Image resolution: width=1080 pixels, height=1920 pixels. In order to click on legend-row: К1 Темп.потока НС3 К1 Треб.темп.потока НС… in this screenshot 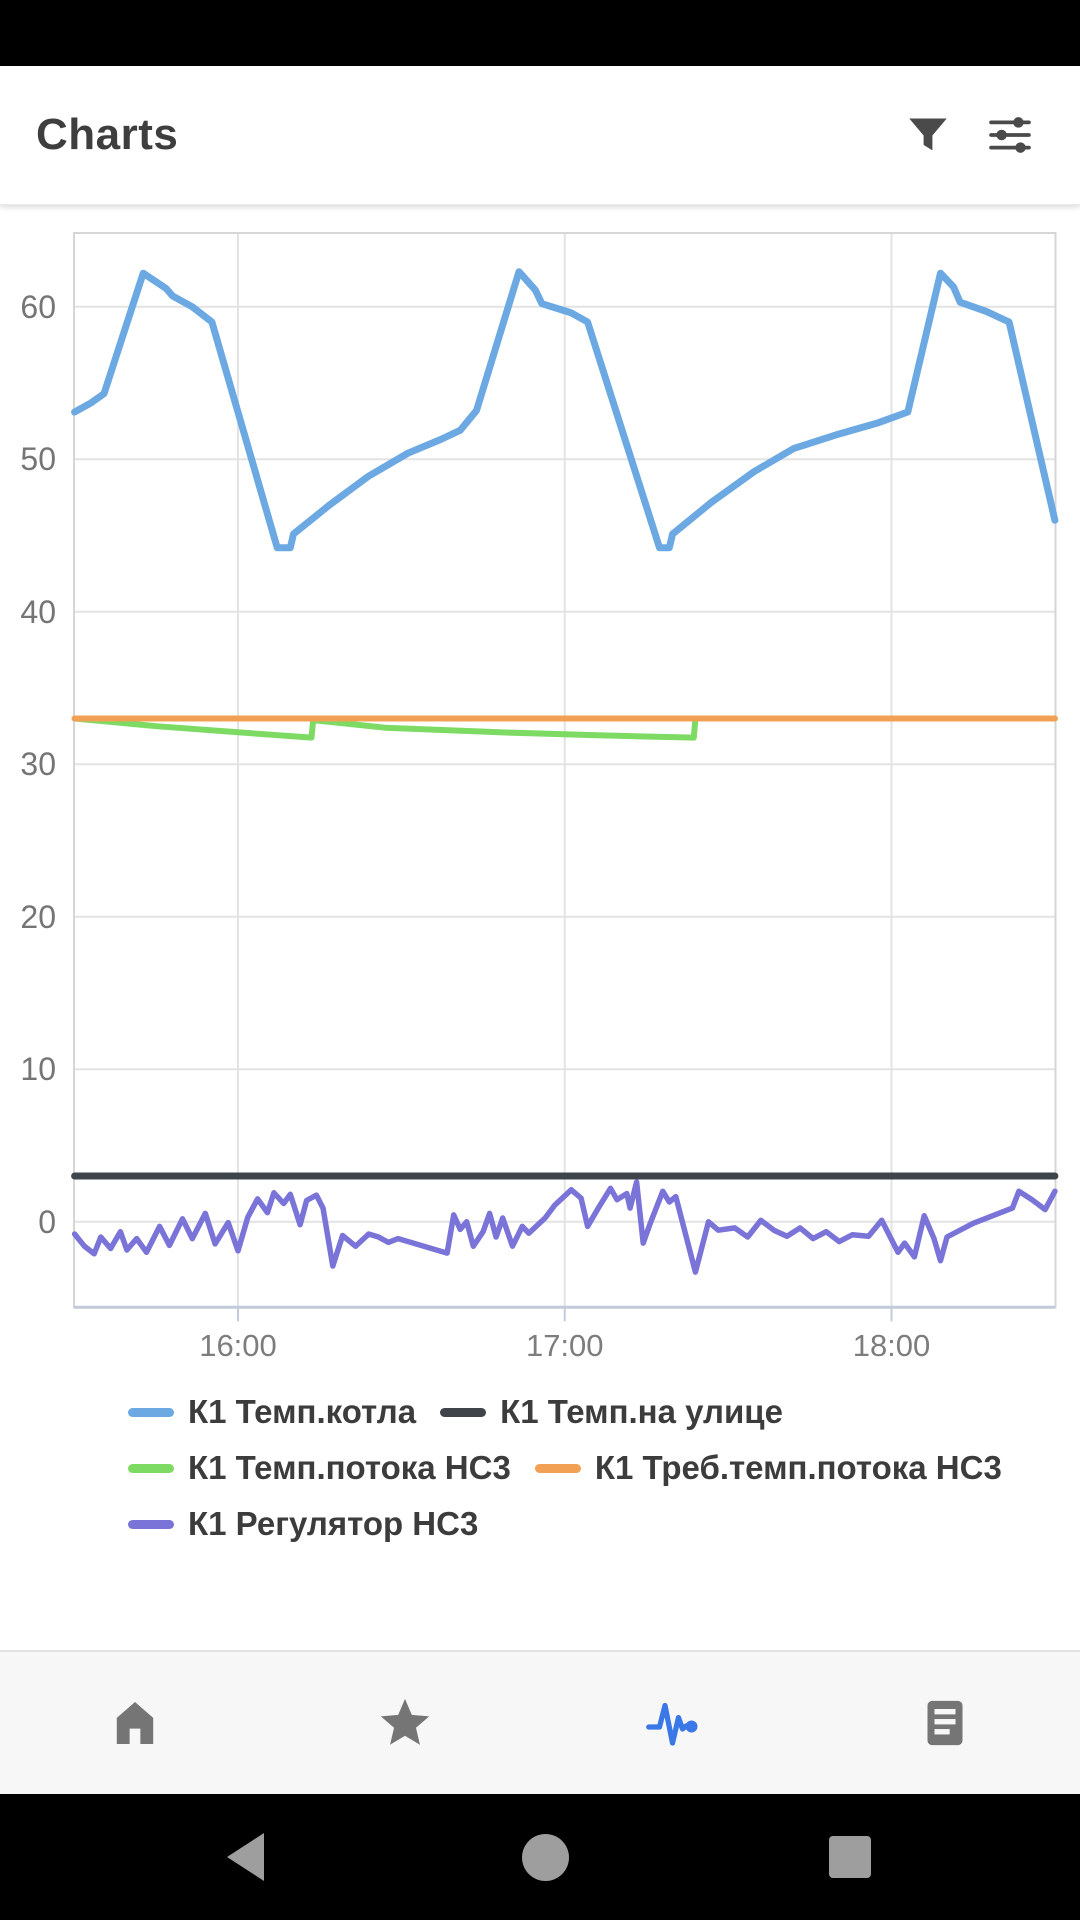, I will do `click(578, 1468)`.